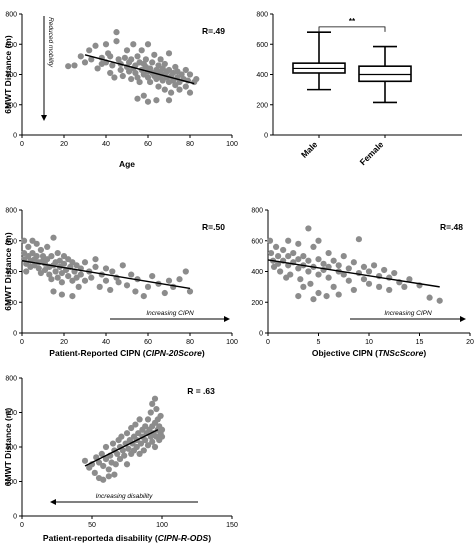  Describe the element at coordinates (50, 42) in the screenshot. I see `age-arrow-label: Reduced mobility` at that location.